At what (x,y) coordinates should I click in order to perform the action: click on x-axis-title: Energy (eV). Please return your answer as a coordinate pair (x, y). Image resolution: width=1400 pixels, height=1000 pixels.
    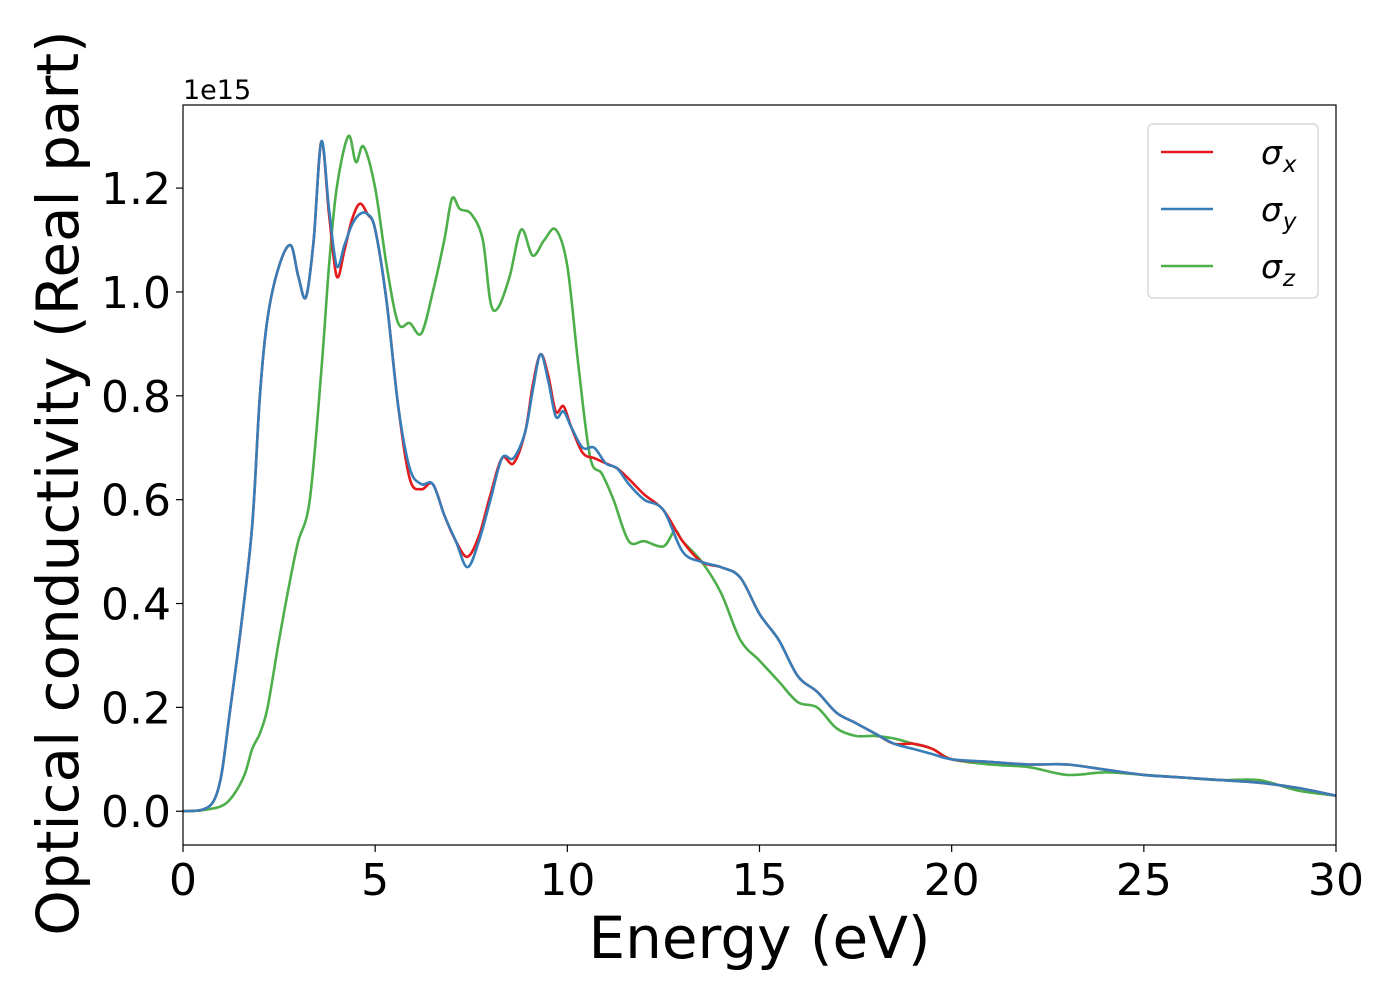
    Looking at the image, I should click on (759, 938).